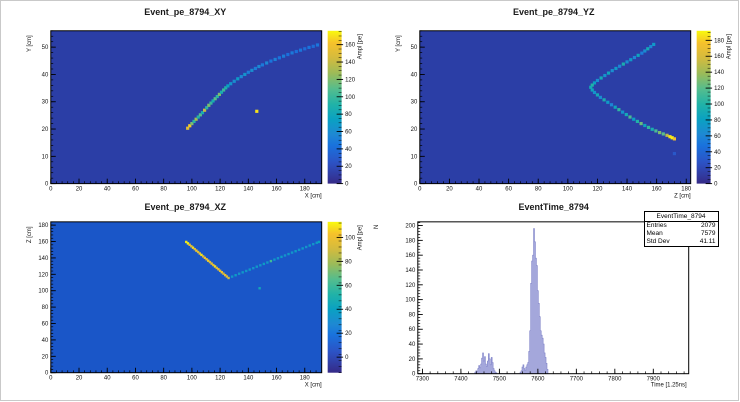 The height and width of the screenshot is (402, 740). I want to click on svg-text: X [cm], so click(313, 385).